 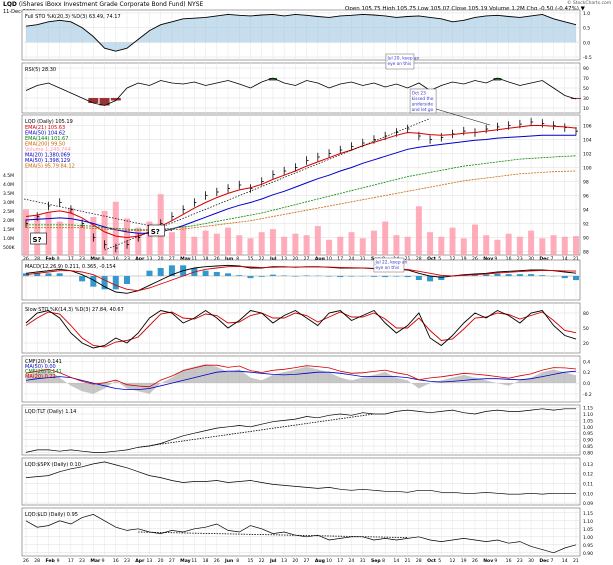 What do you see at coordinates (26, 259) in the screenshot?
I see `x-axis-tick: 26` at bounding box center [26, 259].